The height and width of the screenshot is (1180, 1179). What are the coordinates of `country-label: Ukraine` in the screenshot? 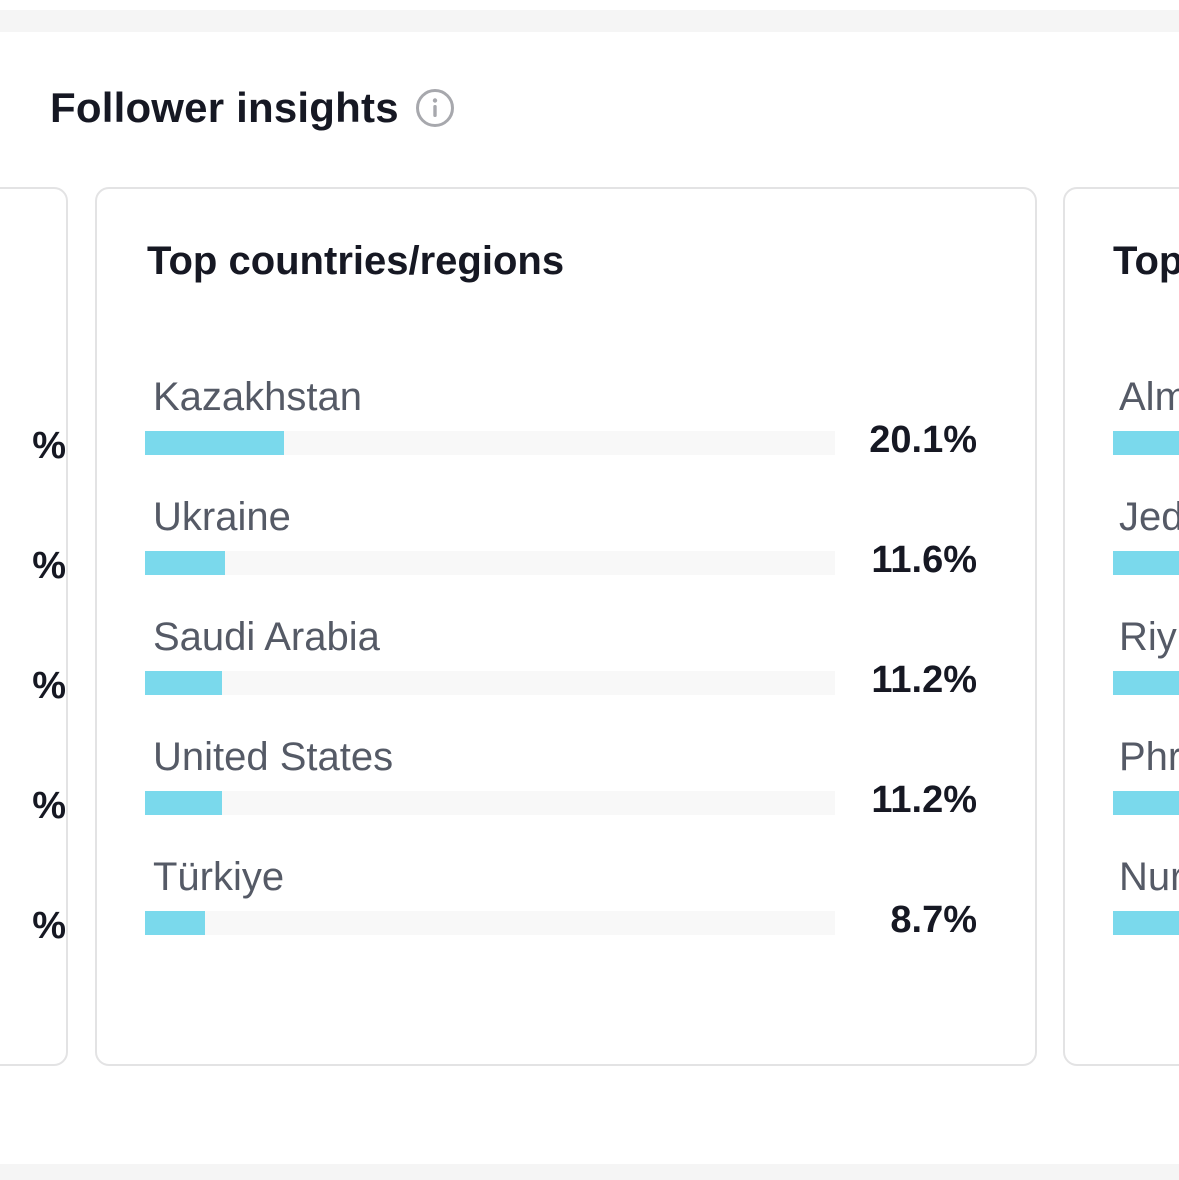 It's located at (222, 517).